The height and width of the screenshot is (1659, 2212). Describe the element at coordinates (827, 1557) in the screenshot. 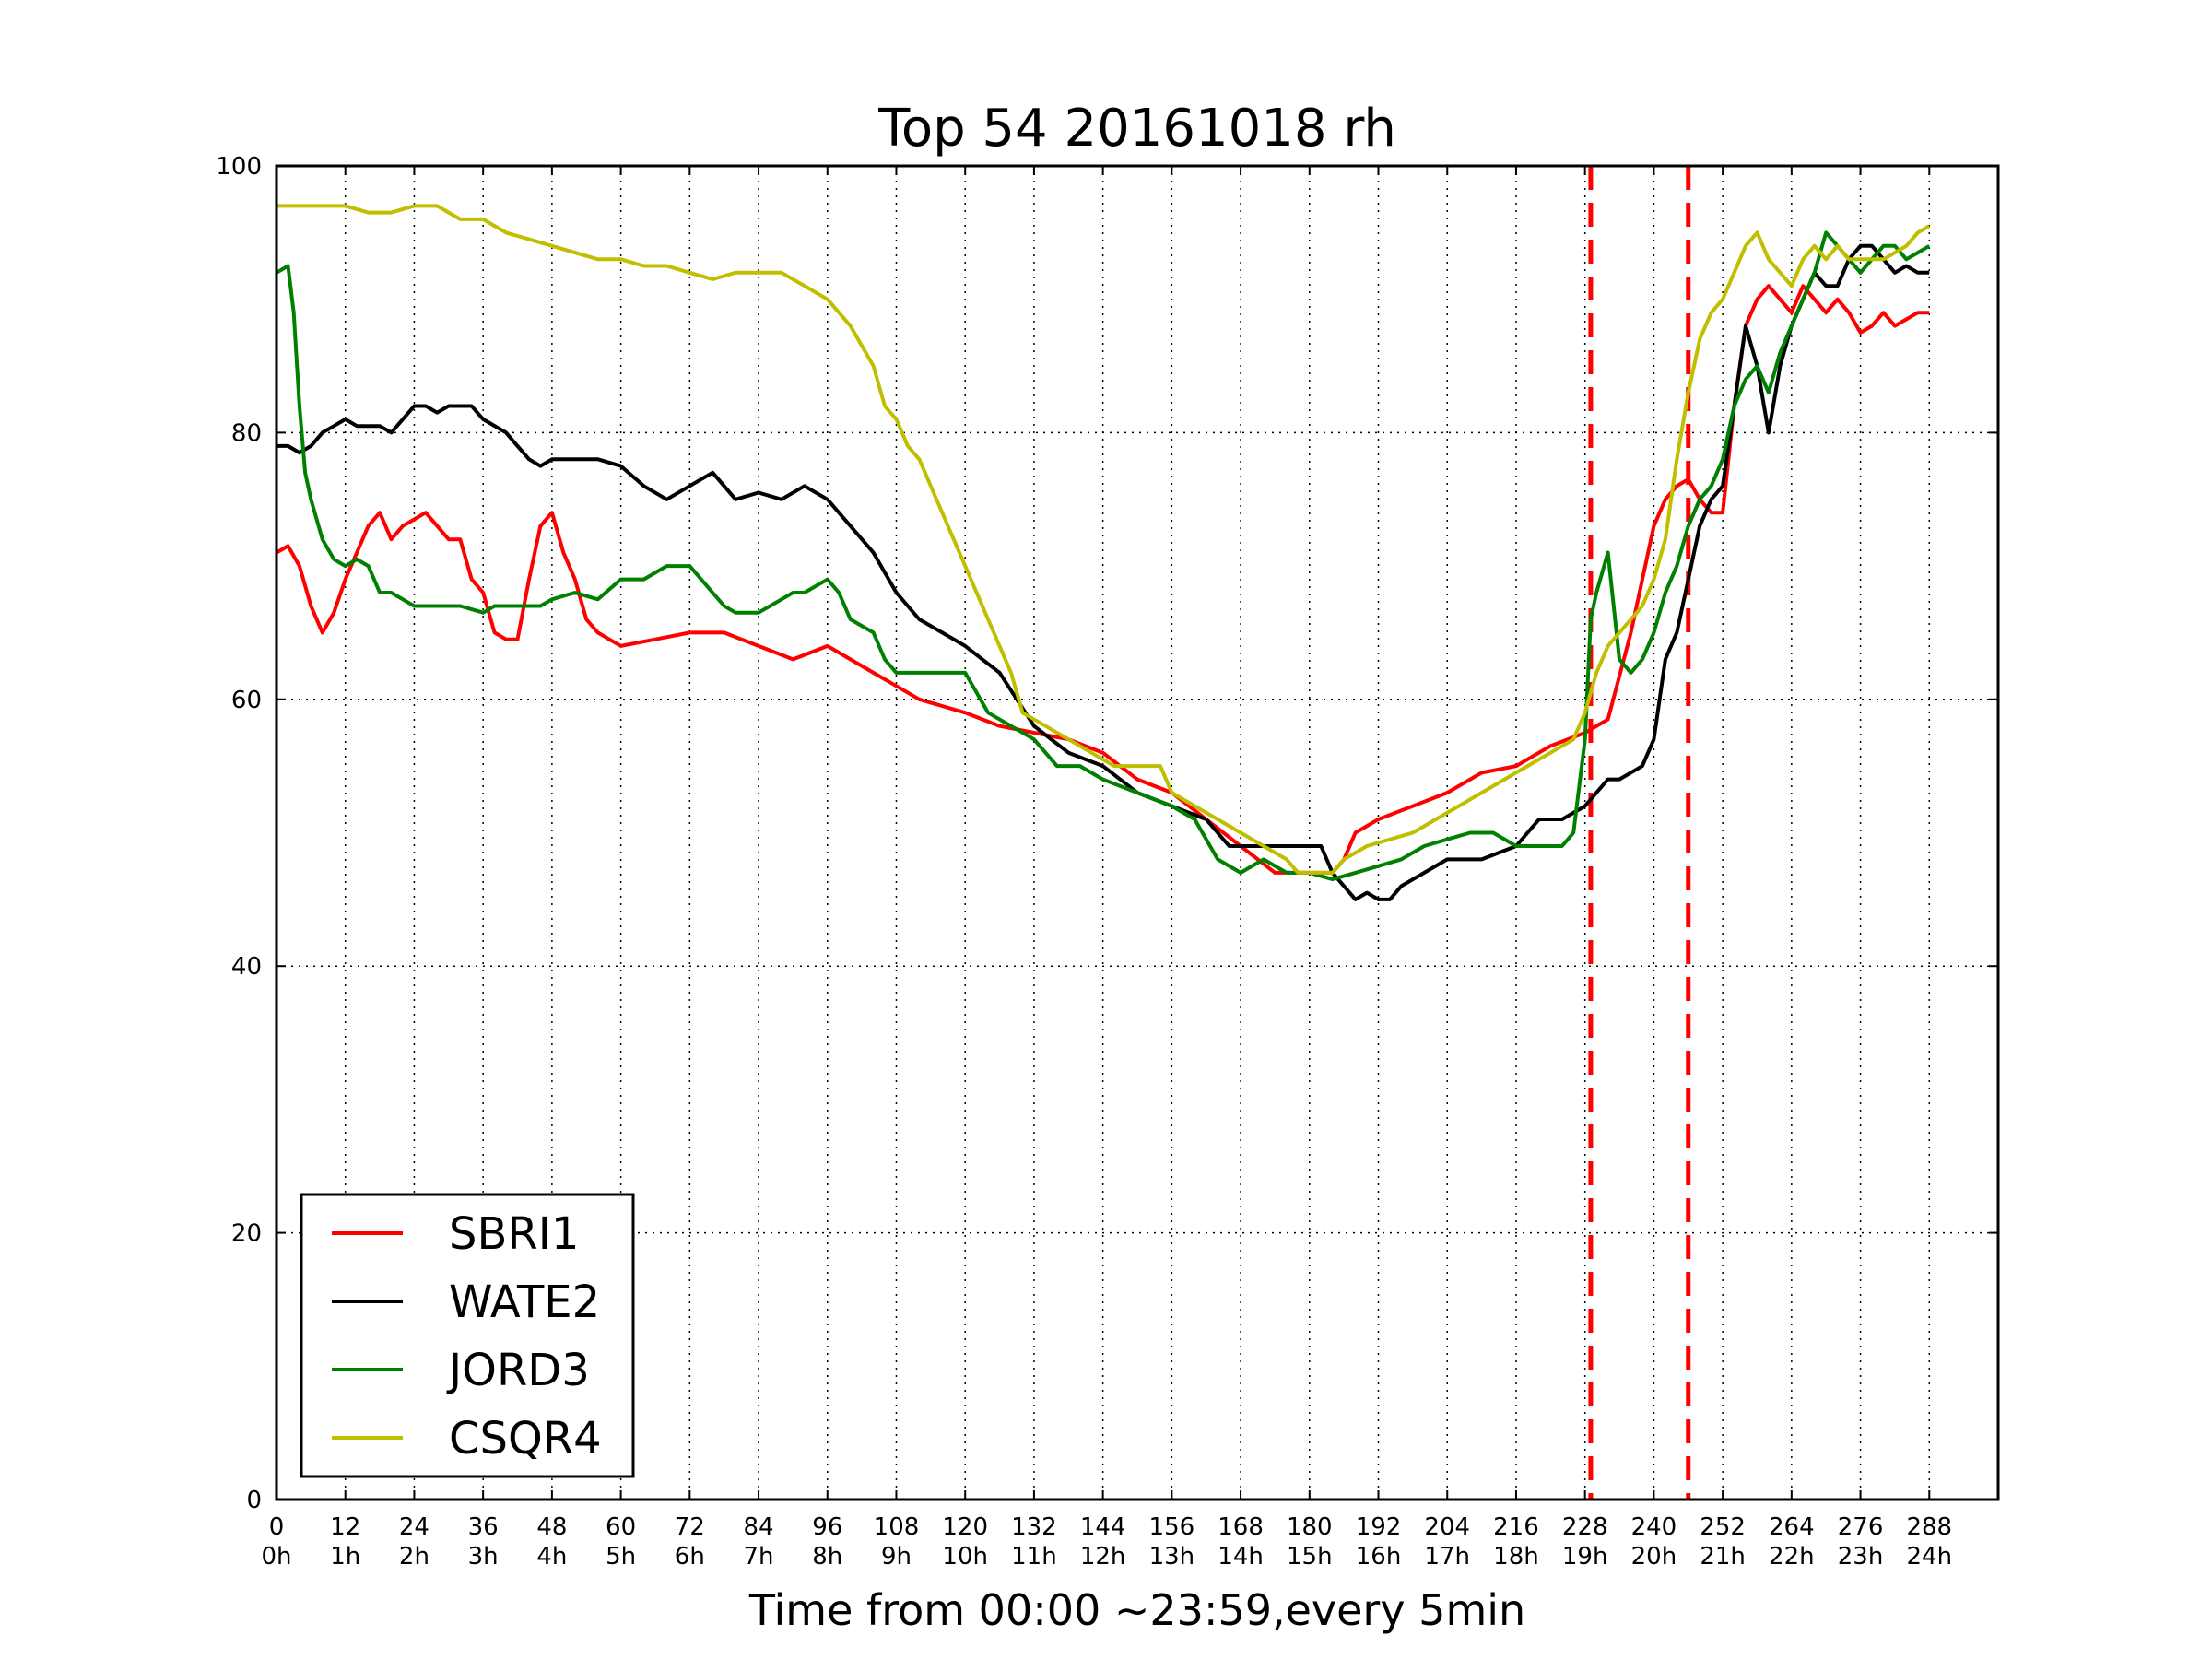

I see `x-tick-label-hour: 8h` at that location.